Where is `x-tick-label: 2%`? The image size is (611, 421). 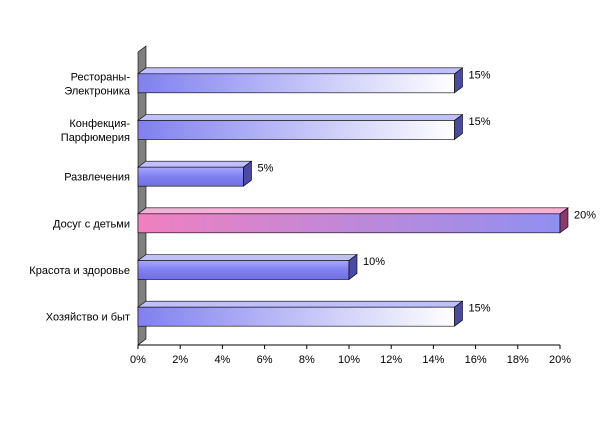 x-tick-label: 2% is located at coordinates (180, 360).